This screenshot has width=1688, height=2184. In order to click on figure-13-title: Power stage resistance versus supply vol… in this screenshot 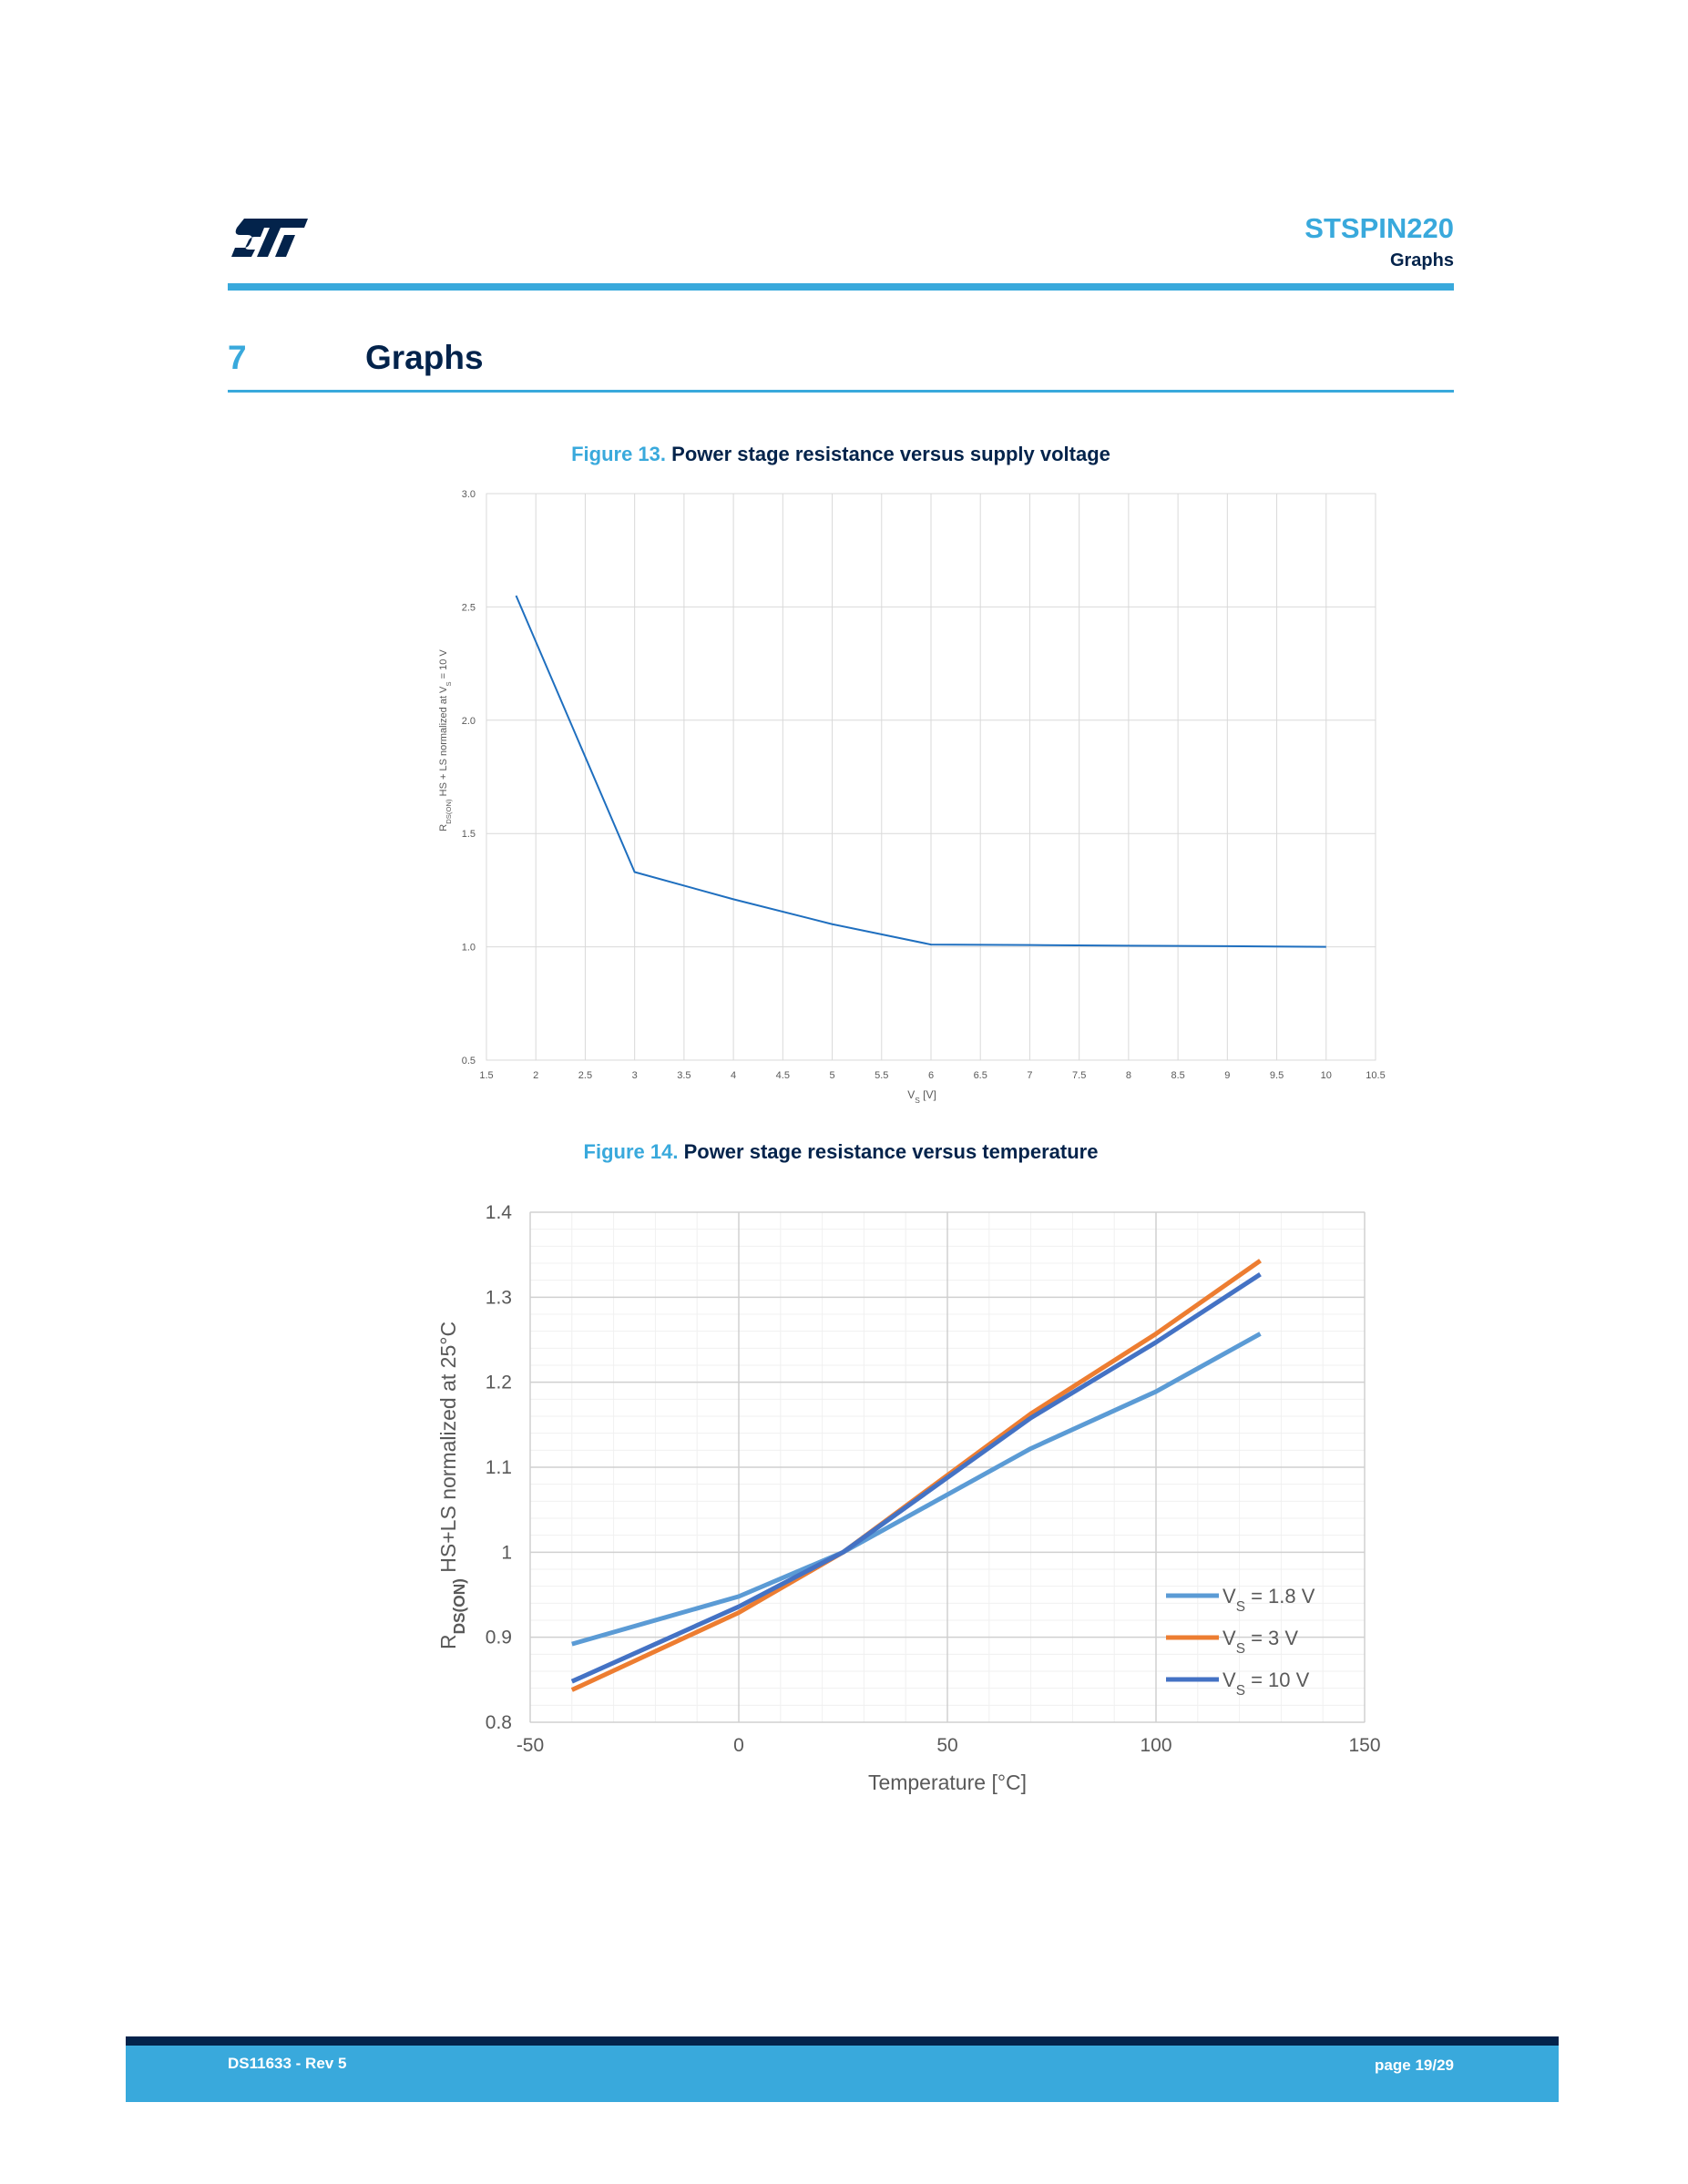, I will do `click(890, 454)`.